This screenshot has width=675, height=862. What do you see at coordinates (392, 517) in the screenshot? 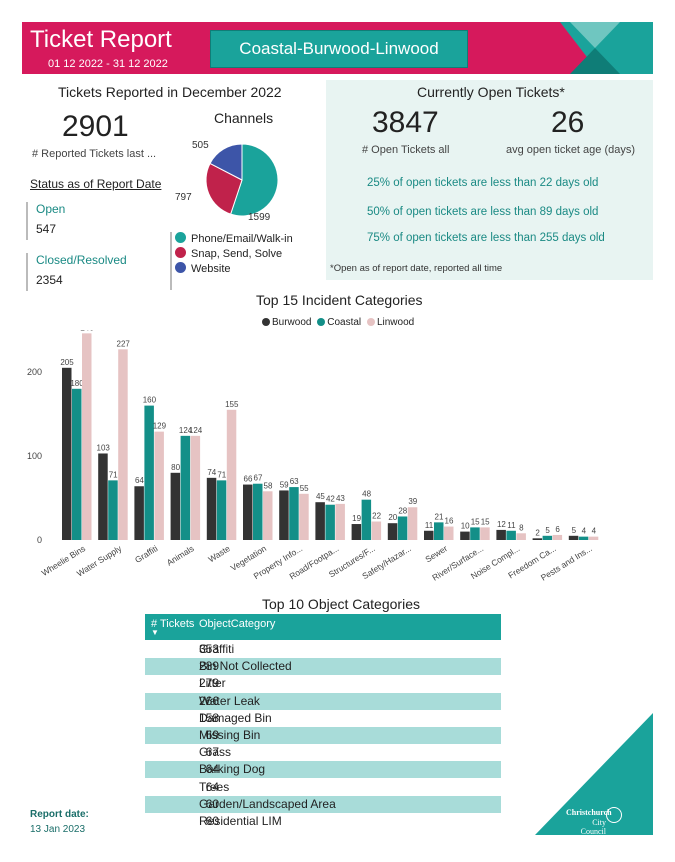
I see `bar-value-label: 20` at bounding box center [392, 517].